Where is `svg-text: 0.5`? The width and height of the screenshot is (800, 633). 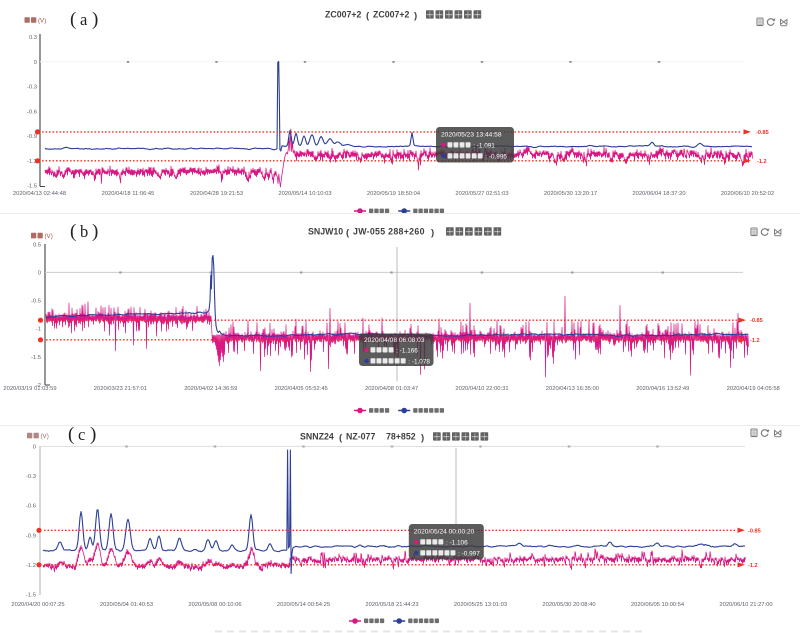
svg-text: 0.5 is located at coordinates (37, 245).